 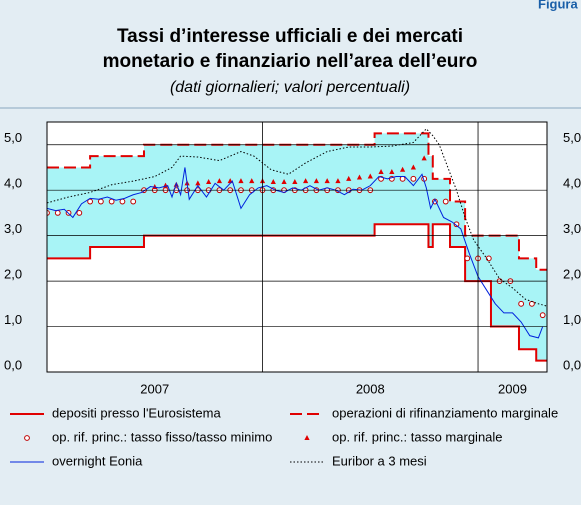 I want to click on legend-label: overnight Eonia, so click(x=97, y=460).